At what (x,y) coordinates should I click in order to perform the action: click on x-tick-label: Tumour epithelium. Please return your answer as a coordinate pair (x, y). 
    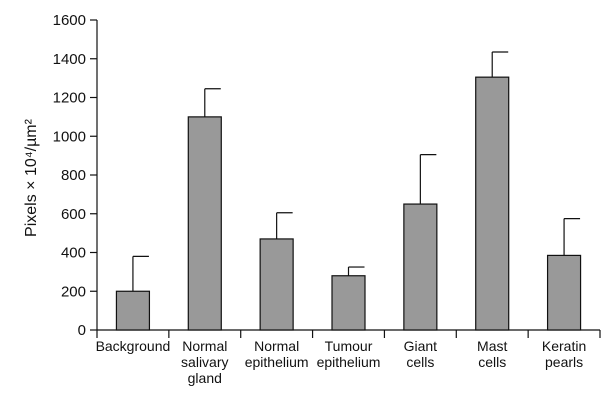
    Looking at the image, I should click on (349, 354).